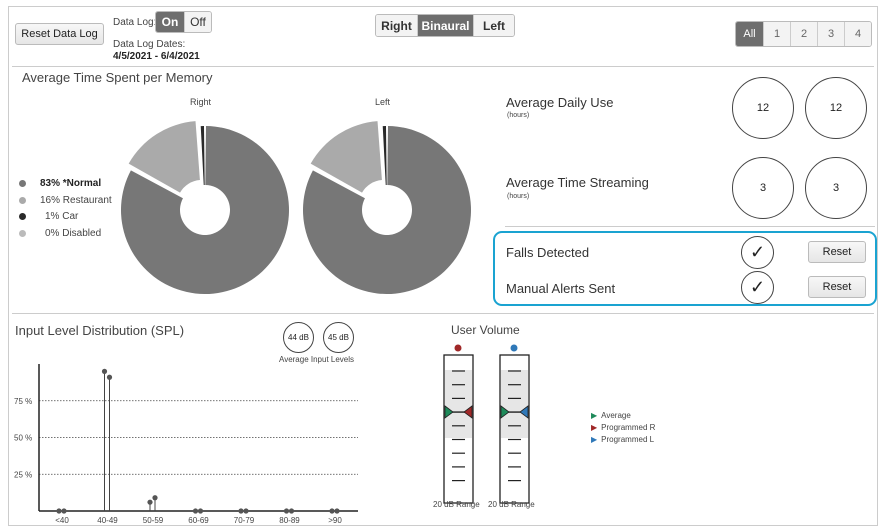  I want to click on memory-selector: All 1 2 3 4, so click(803, 34).